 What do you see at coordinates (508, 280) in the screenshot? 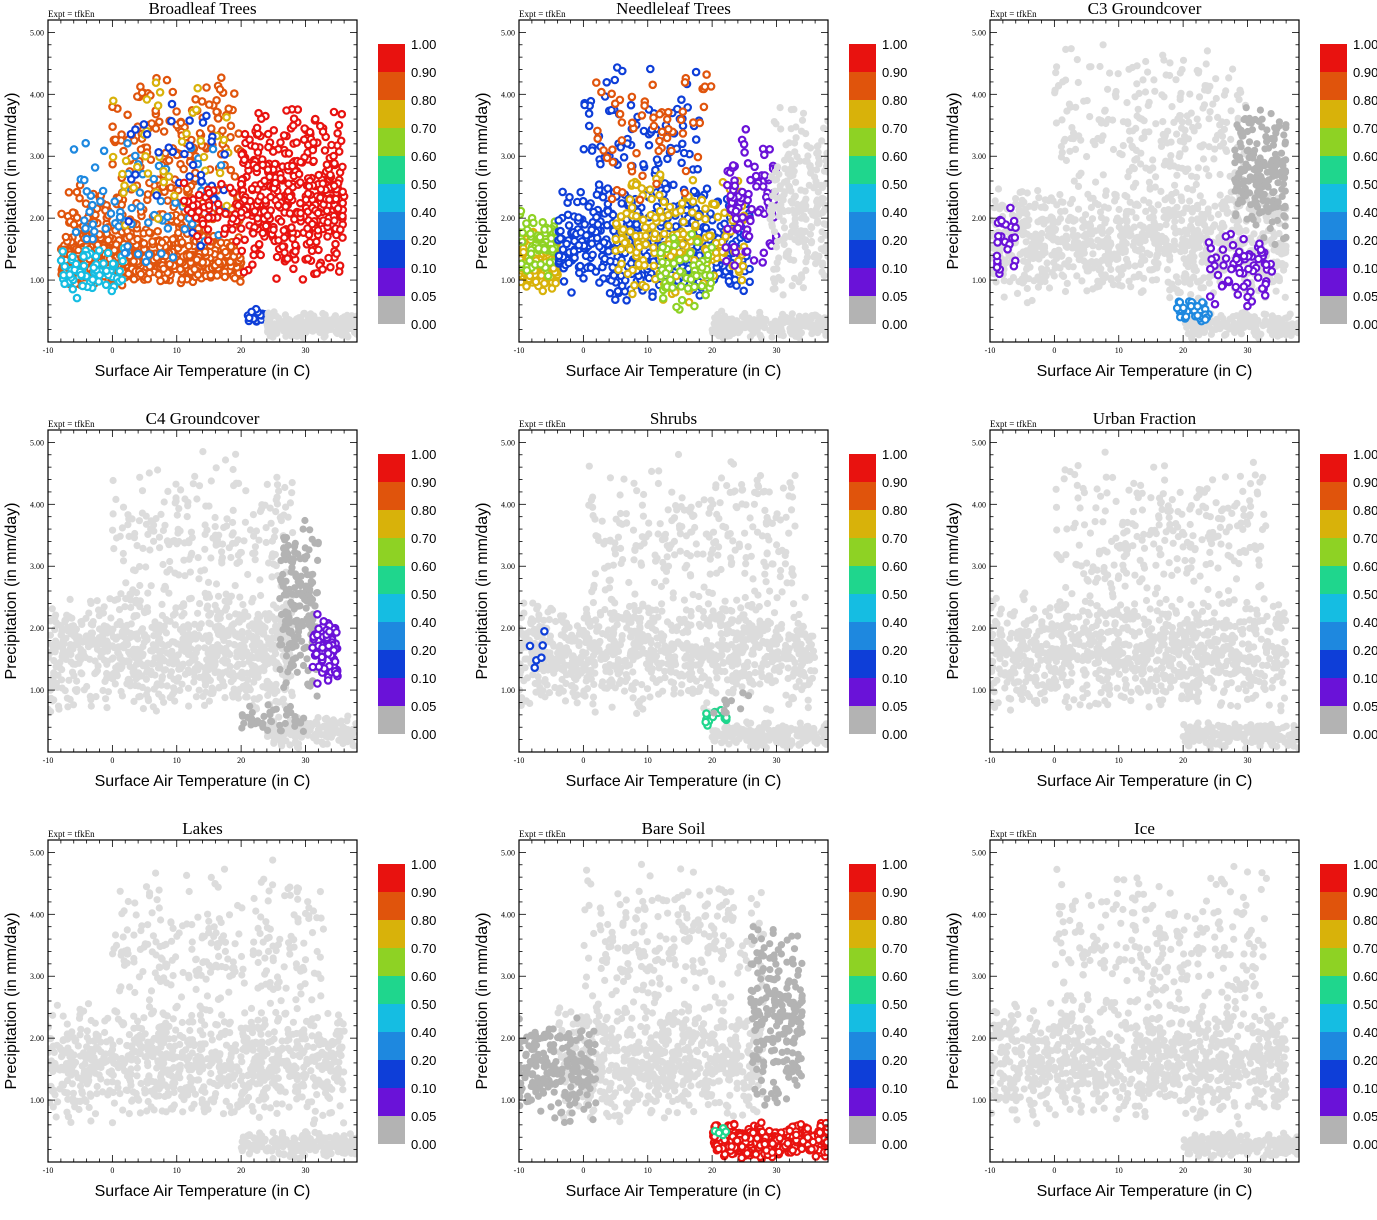
I see `y-tick-label: 1.00` at bounding box center [508, 280].